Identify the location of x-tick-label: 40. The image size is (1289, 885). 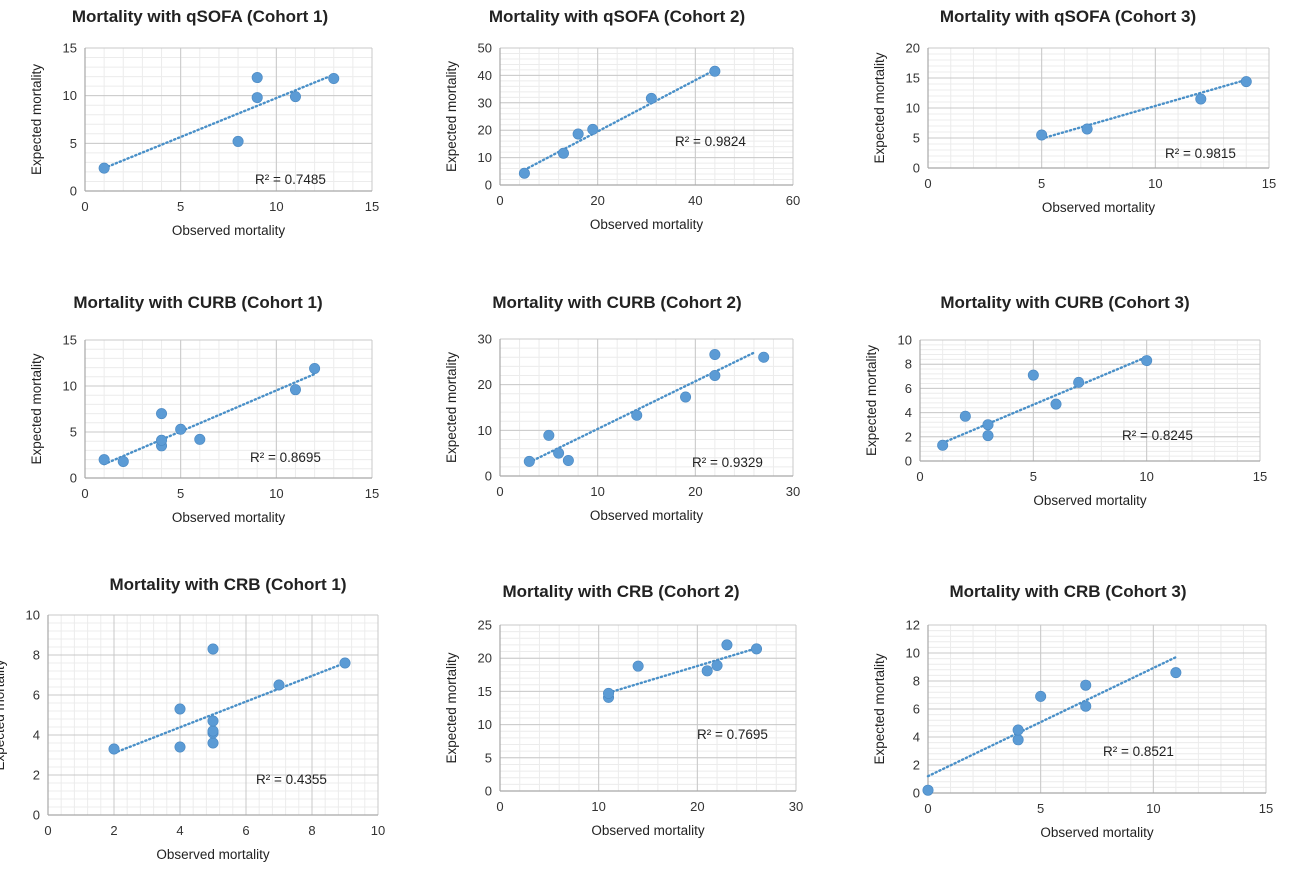
(695, 200).